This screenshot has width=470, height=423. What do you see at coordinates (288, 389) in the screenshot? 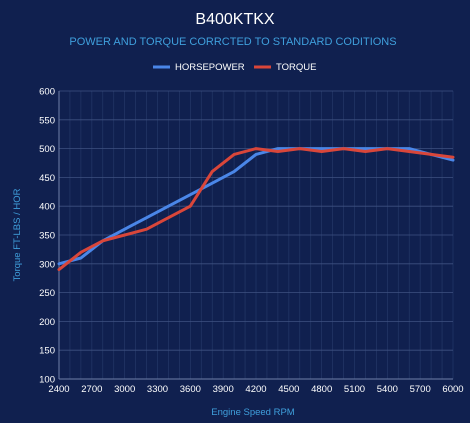
I see `x-tick-label: 4500` at bounding box center [288, 389].